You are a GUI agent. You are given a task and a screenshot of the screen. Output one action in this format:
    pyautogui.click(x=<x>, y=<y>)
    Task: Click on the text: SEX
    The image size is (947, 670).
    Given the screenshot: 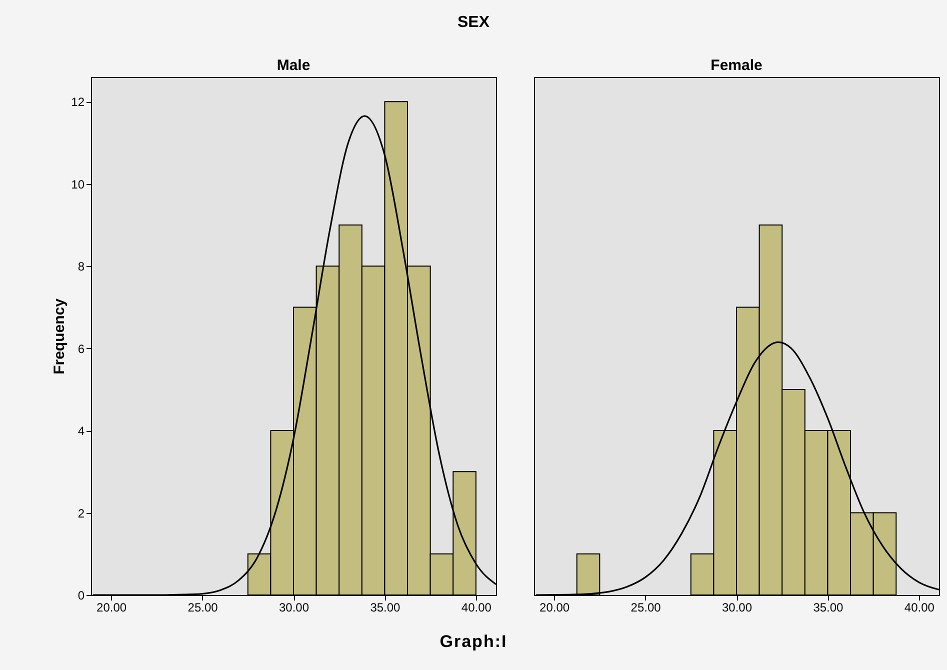 What is the action you would take?
    pyautogui.click(x=473, y=23)
    